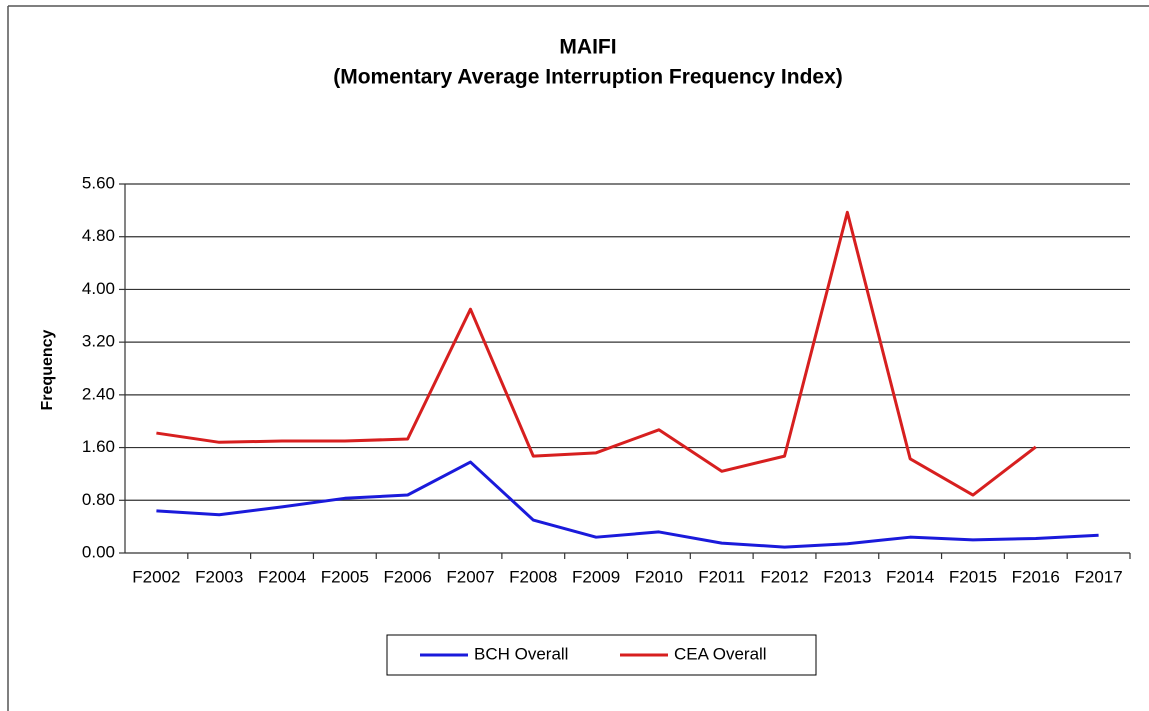  Describe the element at coordinates (98, 288) in the screenshot. I see `y-tick-label: 4.00` at that location.